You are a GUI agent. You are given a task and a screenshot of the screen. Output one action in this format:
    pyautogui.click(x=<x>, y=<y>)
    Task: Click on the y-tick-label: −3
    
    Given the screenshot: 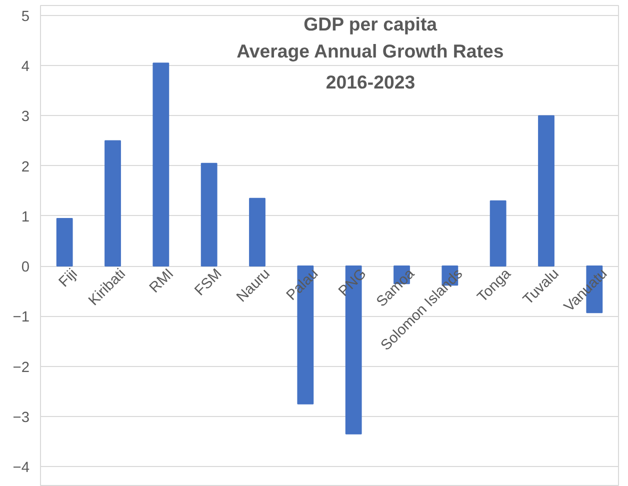 What is the action you would take?
    pyautogui.click(x=21, y=418)
    